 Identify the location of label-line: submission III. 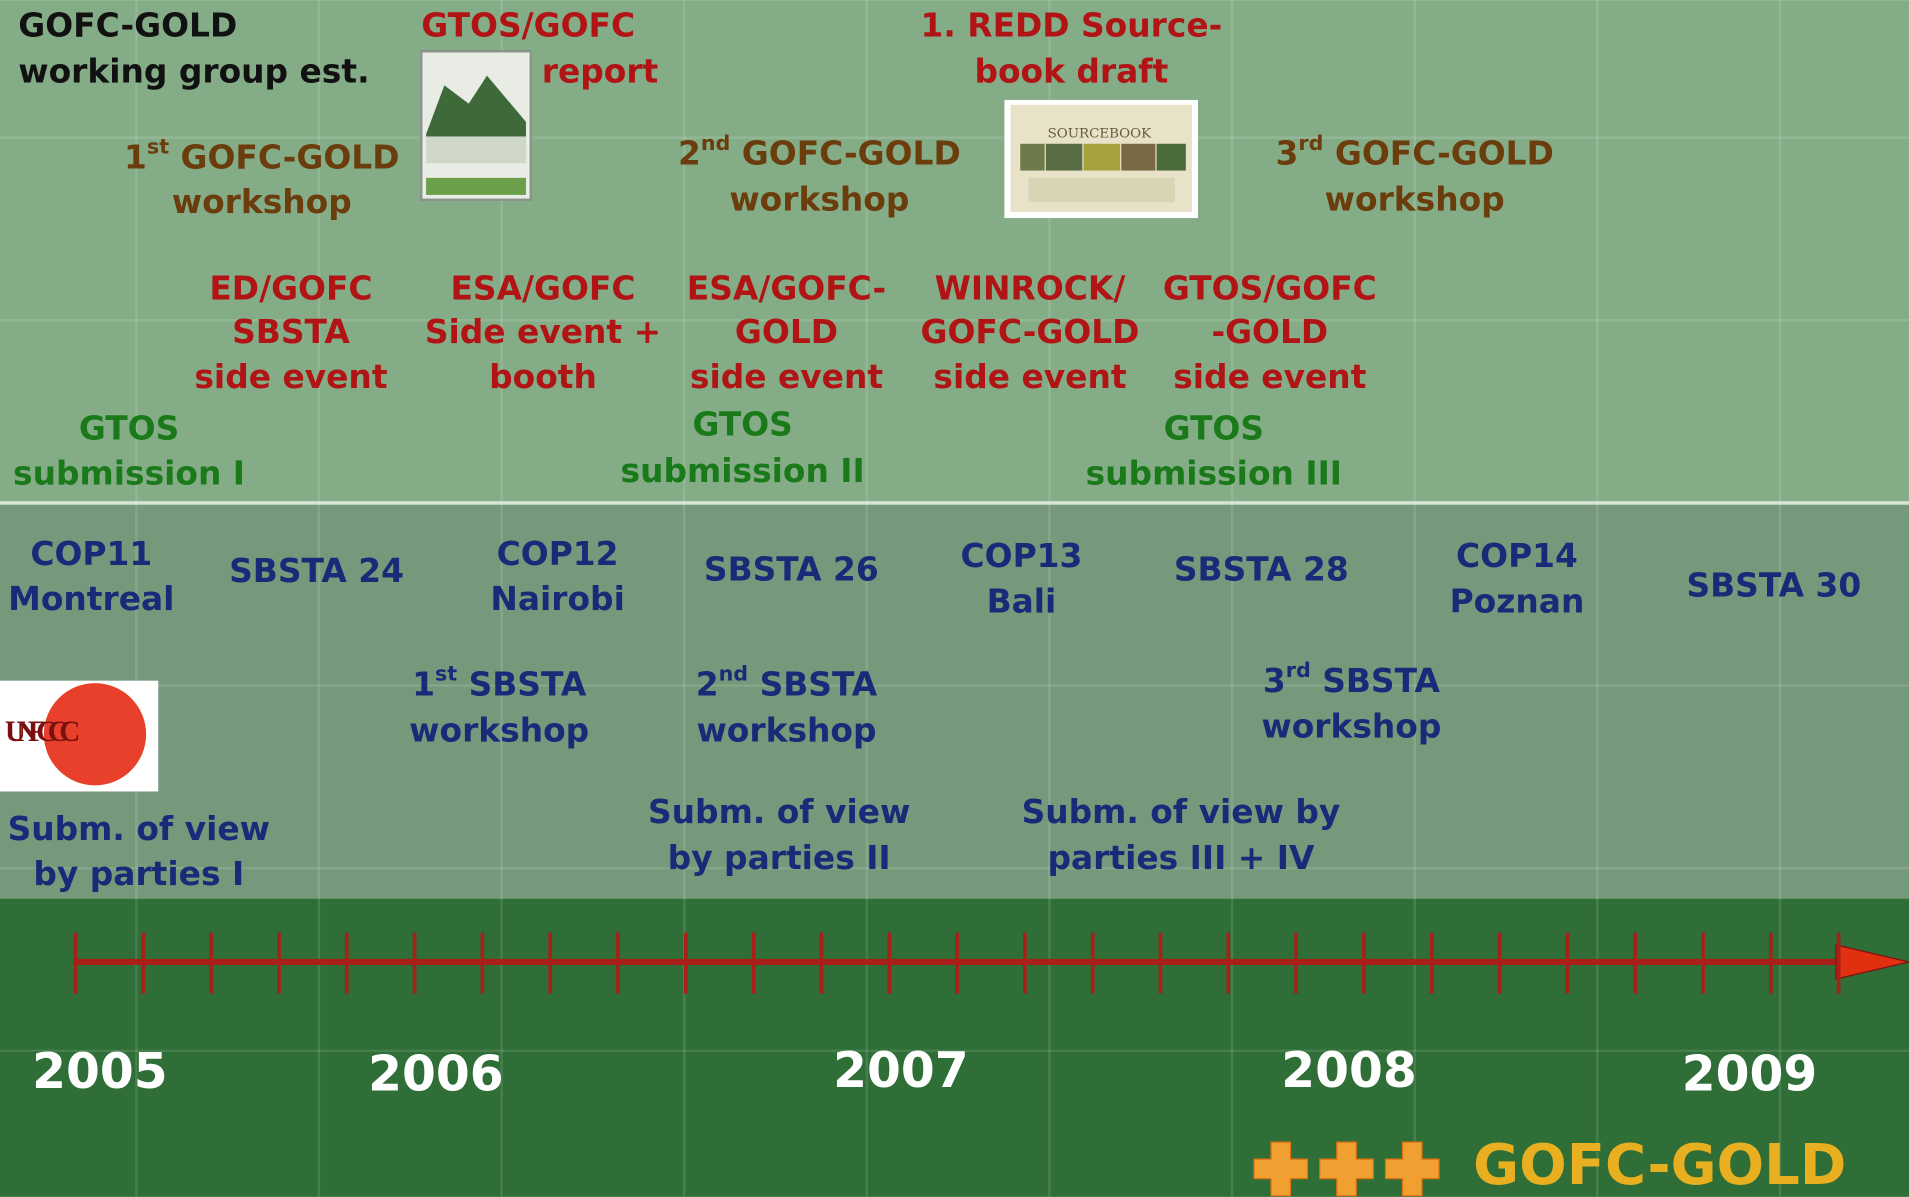
(1214, 472).